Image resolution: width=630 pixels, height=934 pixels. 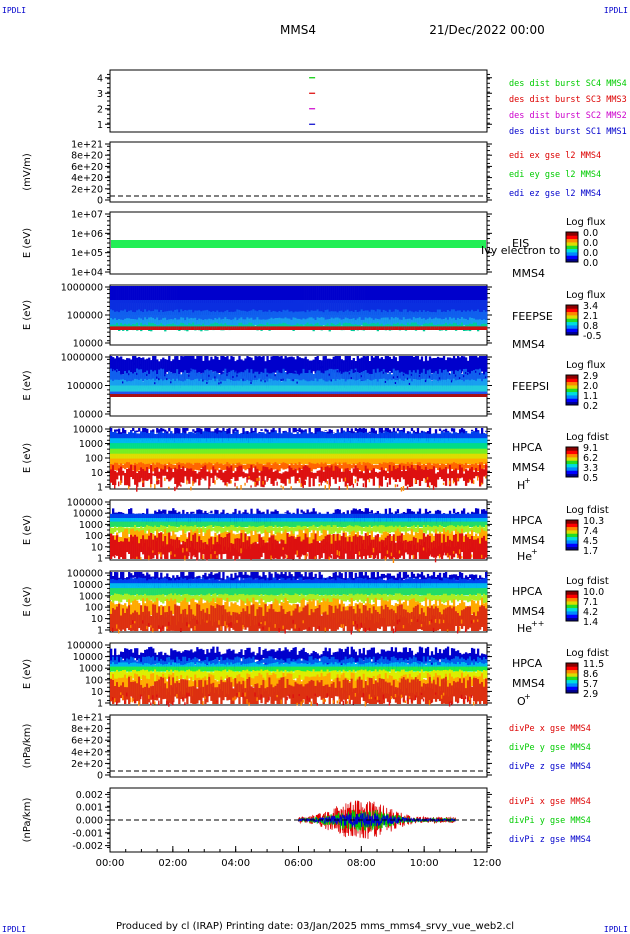 What do you see at coordinates (87, 189) in the screenshot?
I see `y-tick-label: 2e+20` at bounding box center [87, 189].